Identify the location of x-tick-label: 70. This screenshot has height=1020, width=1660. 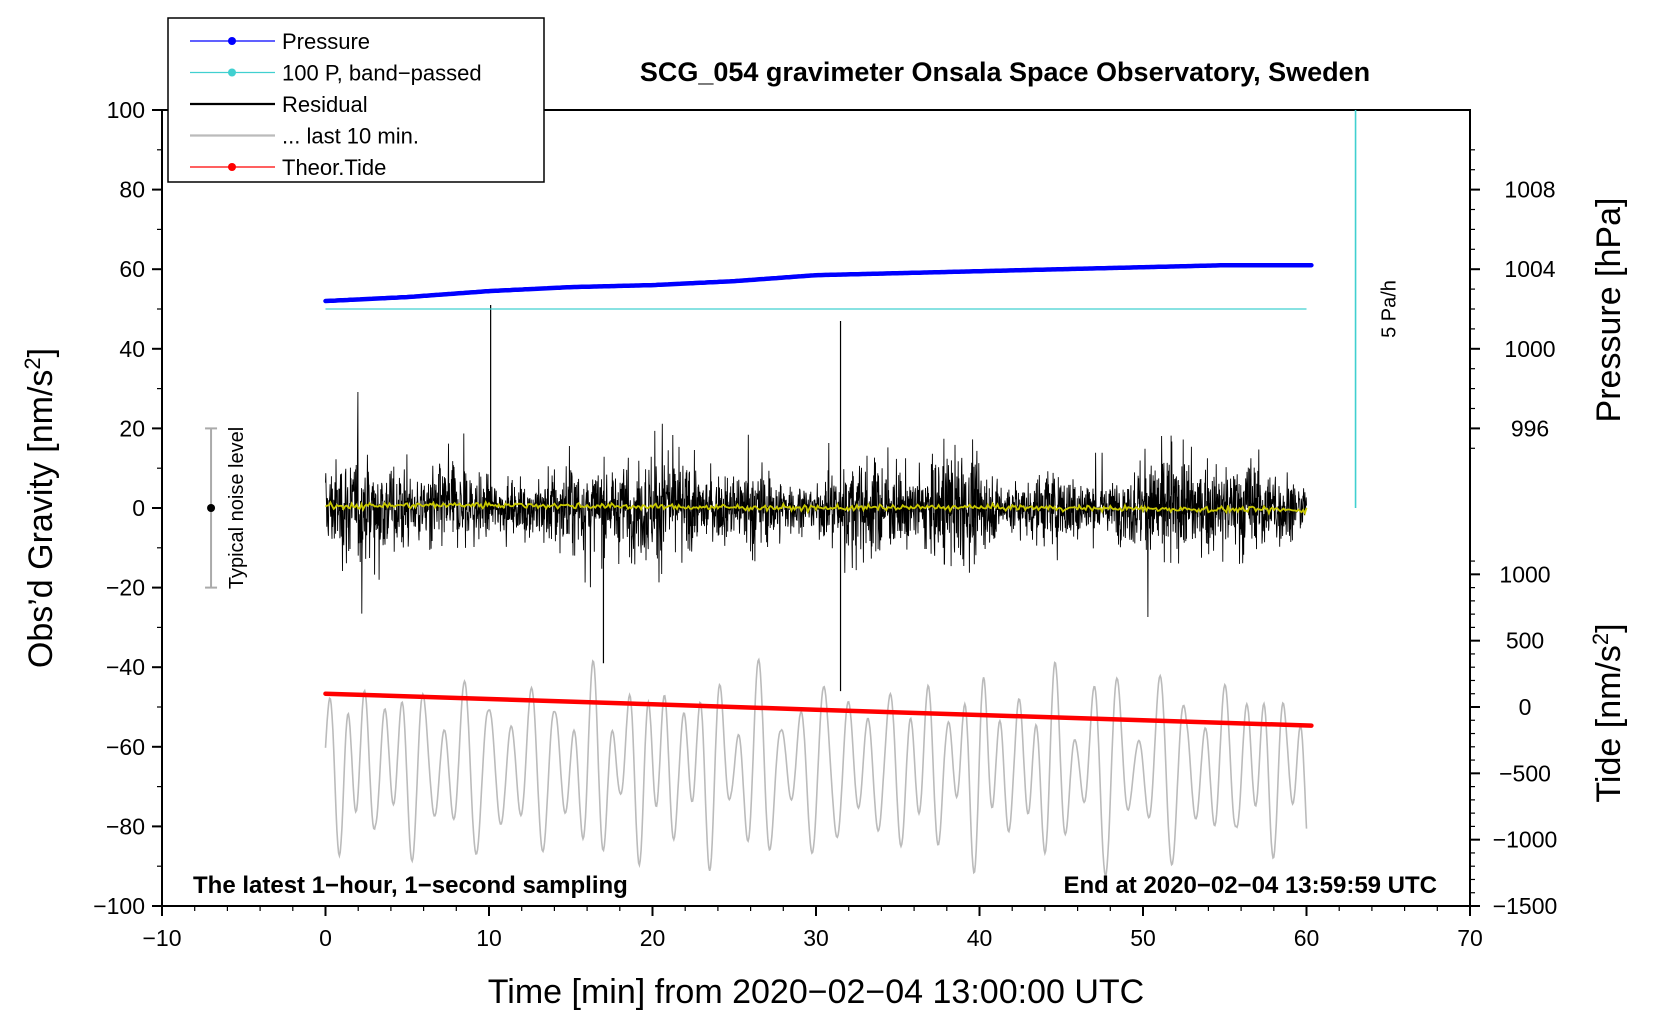
(1470, 938).